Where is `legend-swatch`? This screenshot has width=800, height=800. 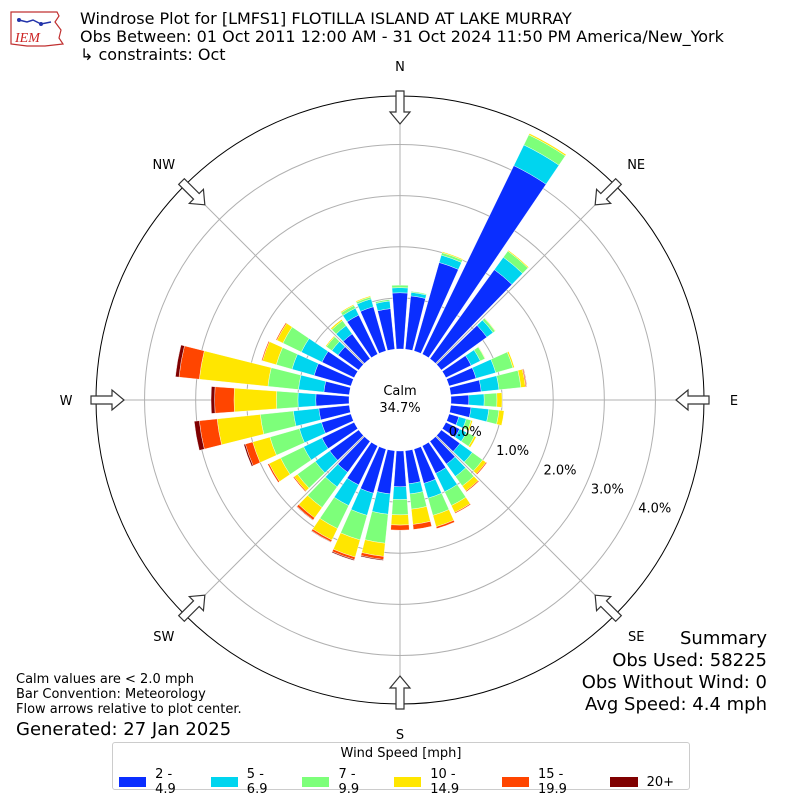 legend-swatch is located at coordinates (408, 782).